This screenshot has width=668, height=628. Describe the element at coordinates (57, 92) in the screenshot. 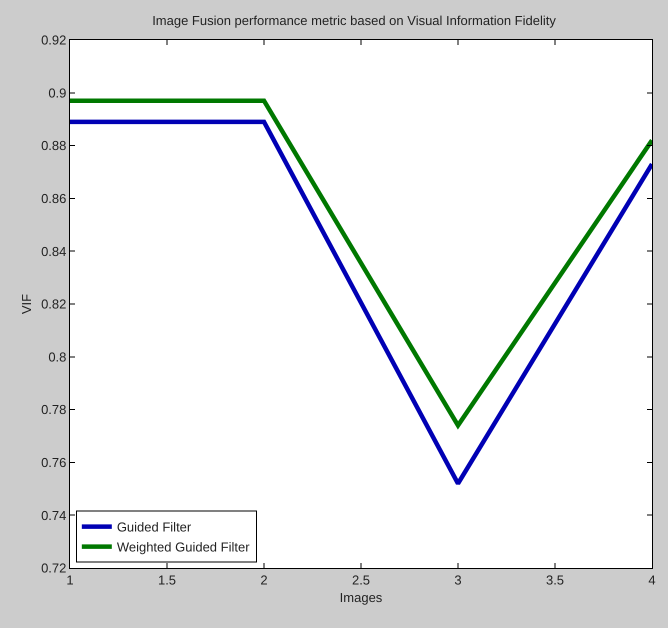

I see `y-tick-label: 0.9` at that location.